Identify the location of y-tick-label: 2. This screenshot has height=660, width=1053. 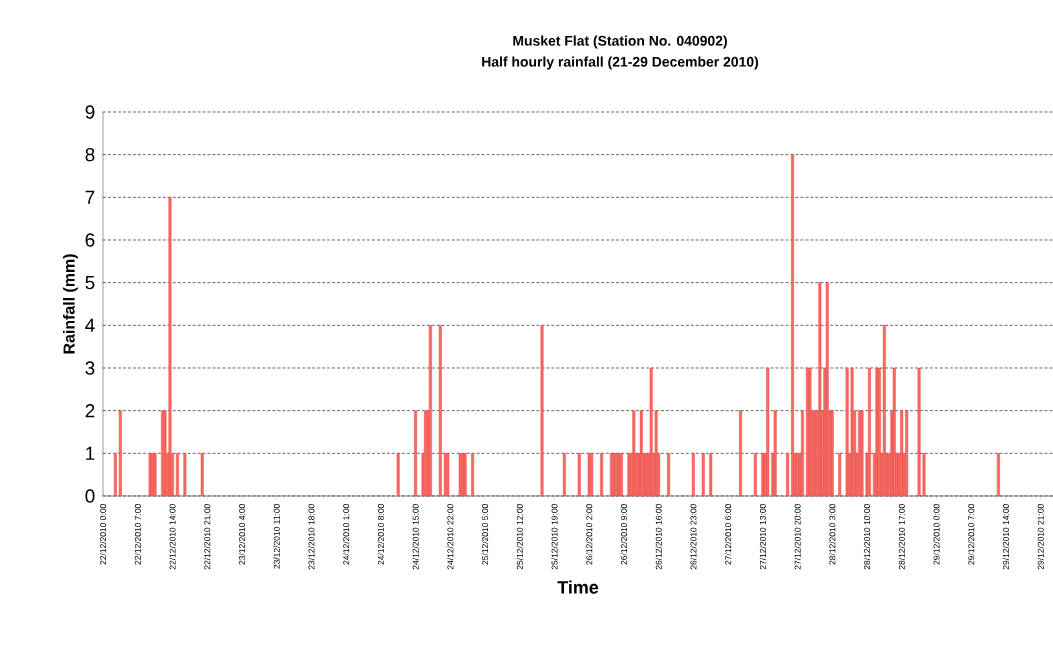
(90, 411).